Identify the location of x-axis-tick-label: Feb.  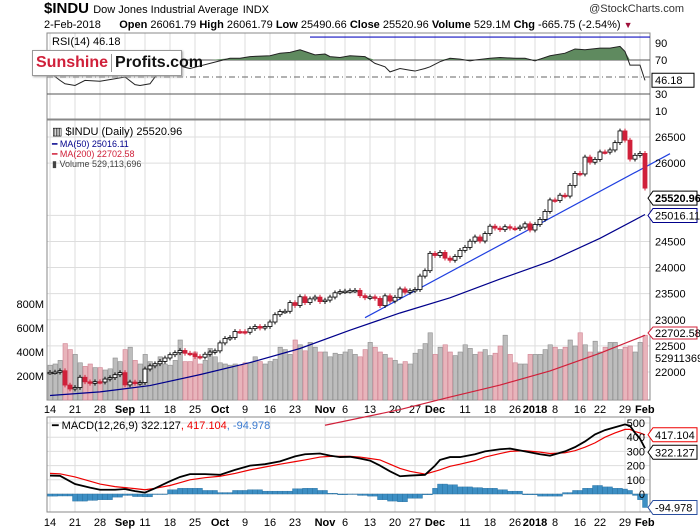
(645, 410).